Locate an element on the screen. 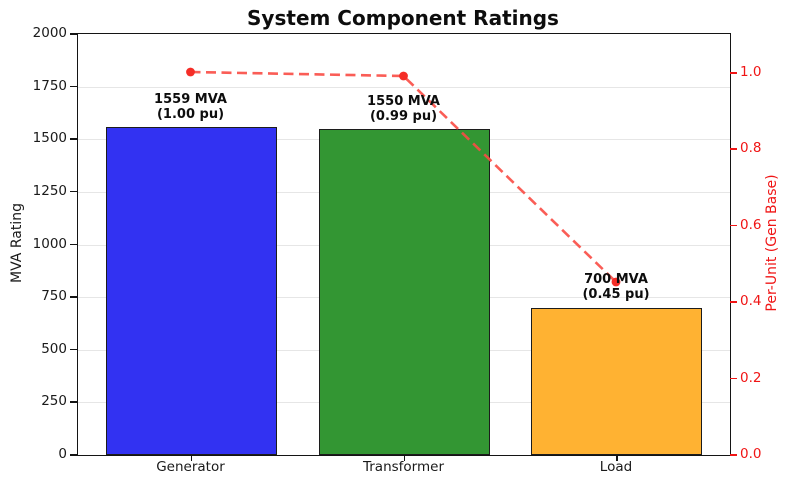 The image size is (789, 490). left-tick-label: 1500 is located at coordinates (49, 138).